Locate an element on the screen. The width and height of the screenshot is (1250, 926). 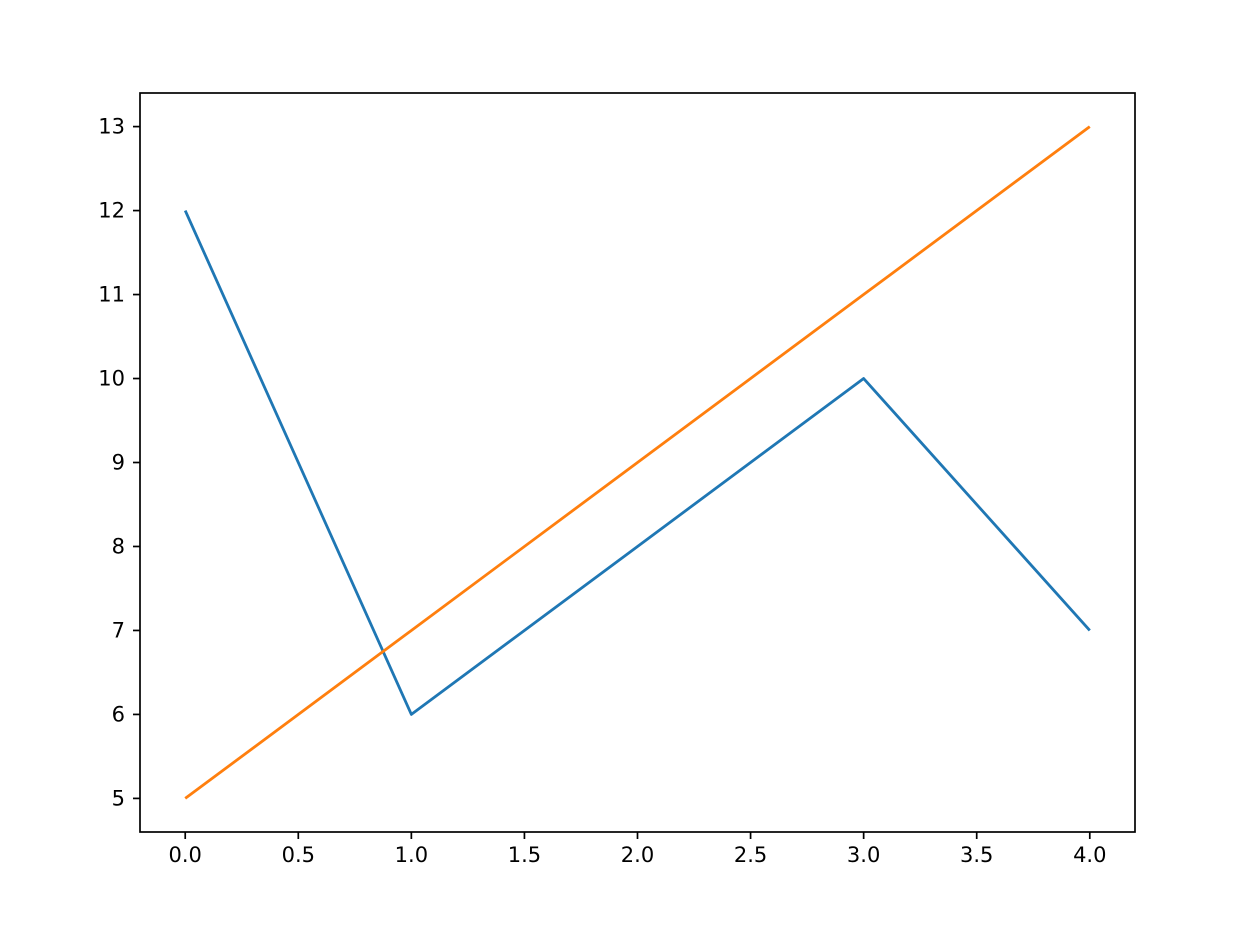
x-tick-label: 0.5 is located at coordinates (298, 855).